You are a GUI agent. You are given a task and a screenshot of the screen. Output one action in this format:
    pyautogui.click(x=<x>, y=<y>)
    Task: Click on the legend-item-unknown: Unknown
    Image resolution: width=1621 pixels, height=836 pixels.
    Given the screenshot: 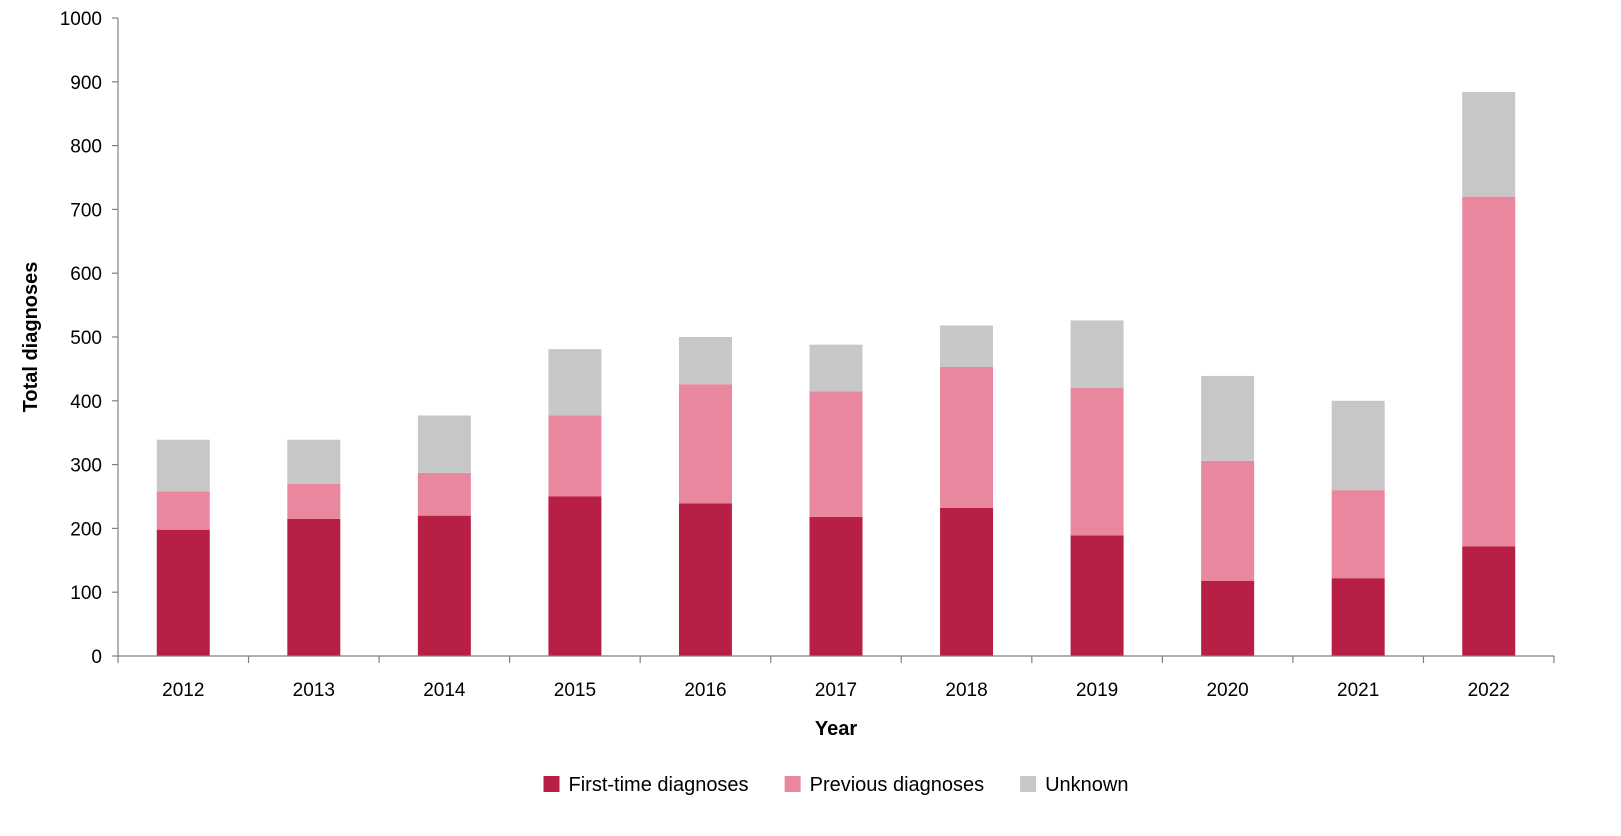 What is the action you would take?
    pyautogui.click(x=1074, y=785)
    